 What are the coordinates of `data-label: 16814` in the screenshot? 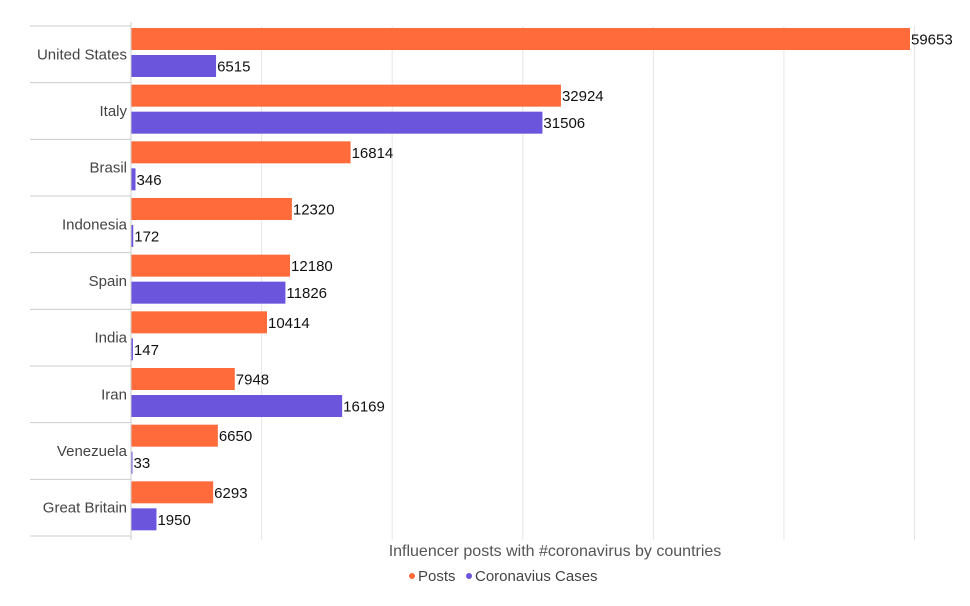 It's located at (373, 153).